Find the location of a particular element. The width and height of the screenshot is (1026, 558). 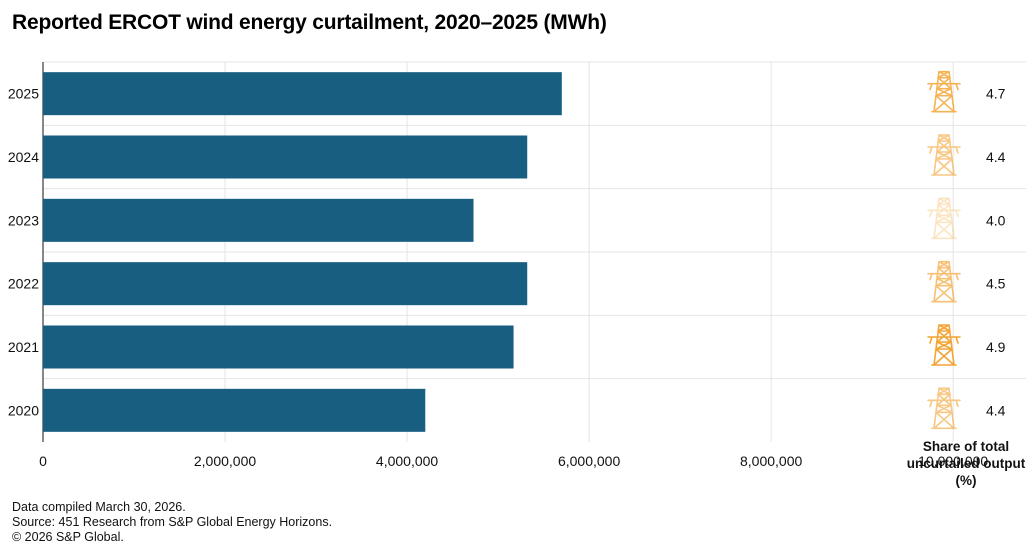

share-column-label: Share of total uncurtailed output (%) is located at coordinates (966, 463).